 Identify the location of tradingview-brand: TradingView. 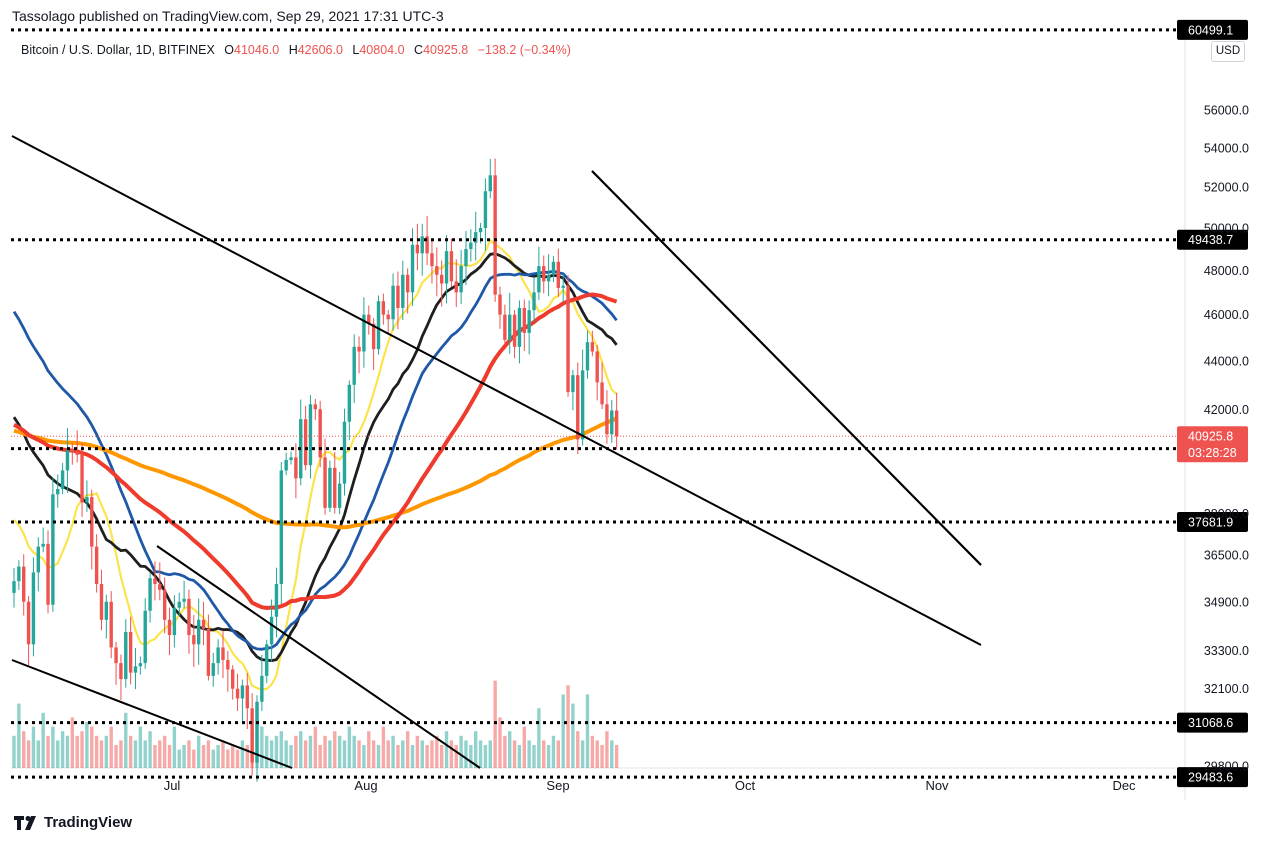
(73, 822).